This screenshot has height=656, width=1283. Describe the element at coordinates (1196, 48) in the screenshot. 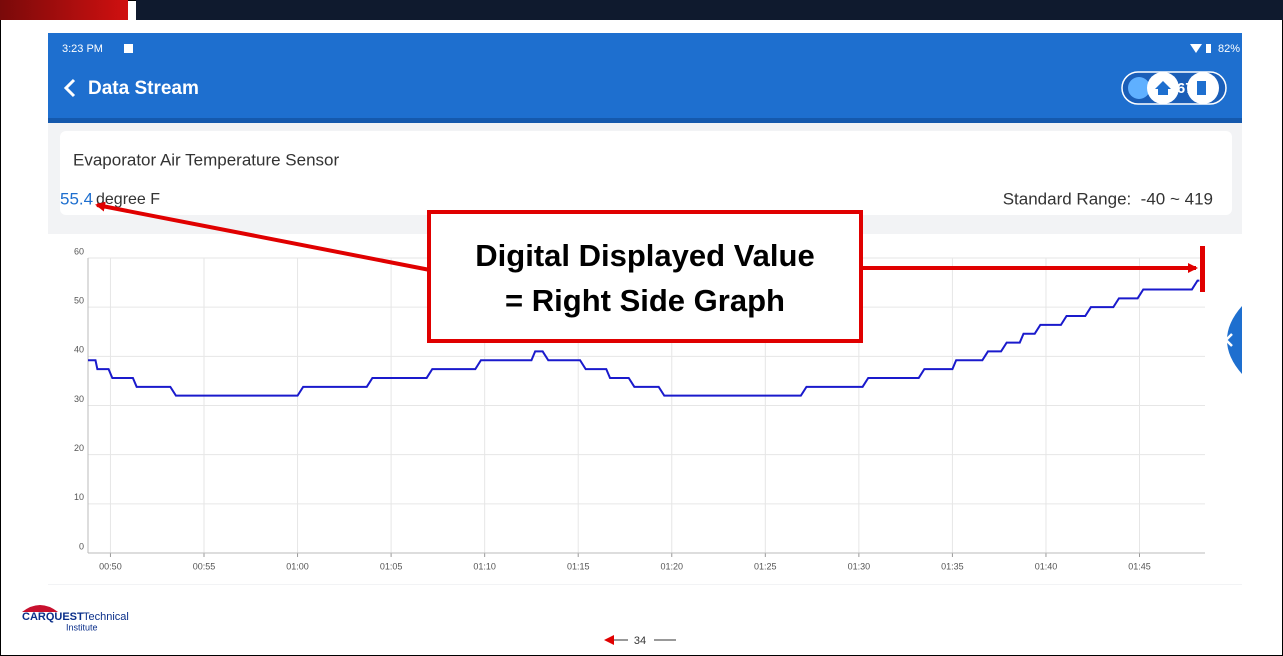

I see `wifi-icon` at that location.